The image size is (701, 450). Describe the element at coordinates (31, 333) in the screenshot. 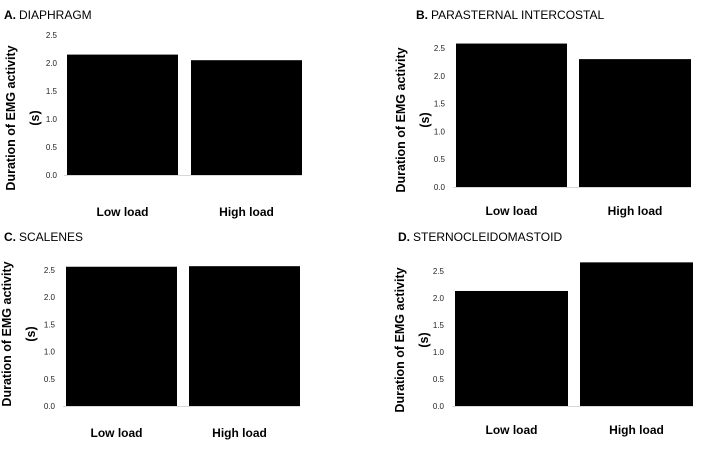

I see `panel-c-ylabel-unit: (s)` at that location.